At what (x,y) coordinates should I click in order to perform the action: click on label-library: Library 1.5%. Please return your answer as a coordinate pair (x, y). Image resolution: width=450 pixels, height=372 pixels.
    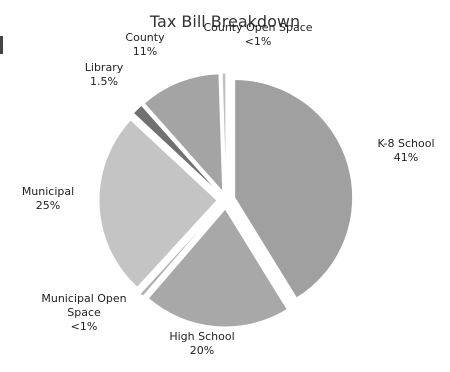
    Looking at the image, I should click on (104, 74).